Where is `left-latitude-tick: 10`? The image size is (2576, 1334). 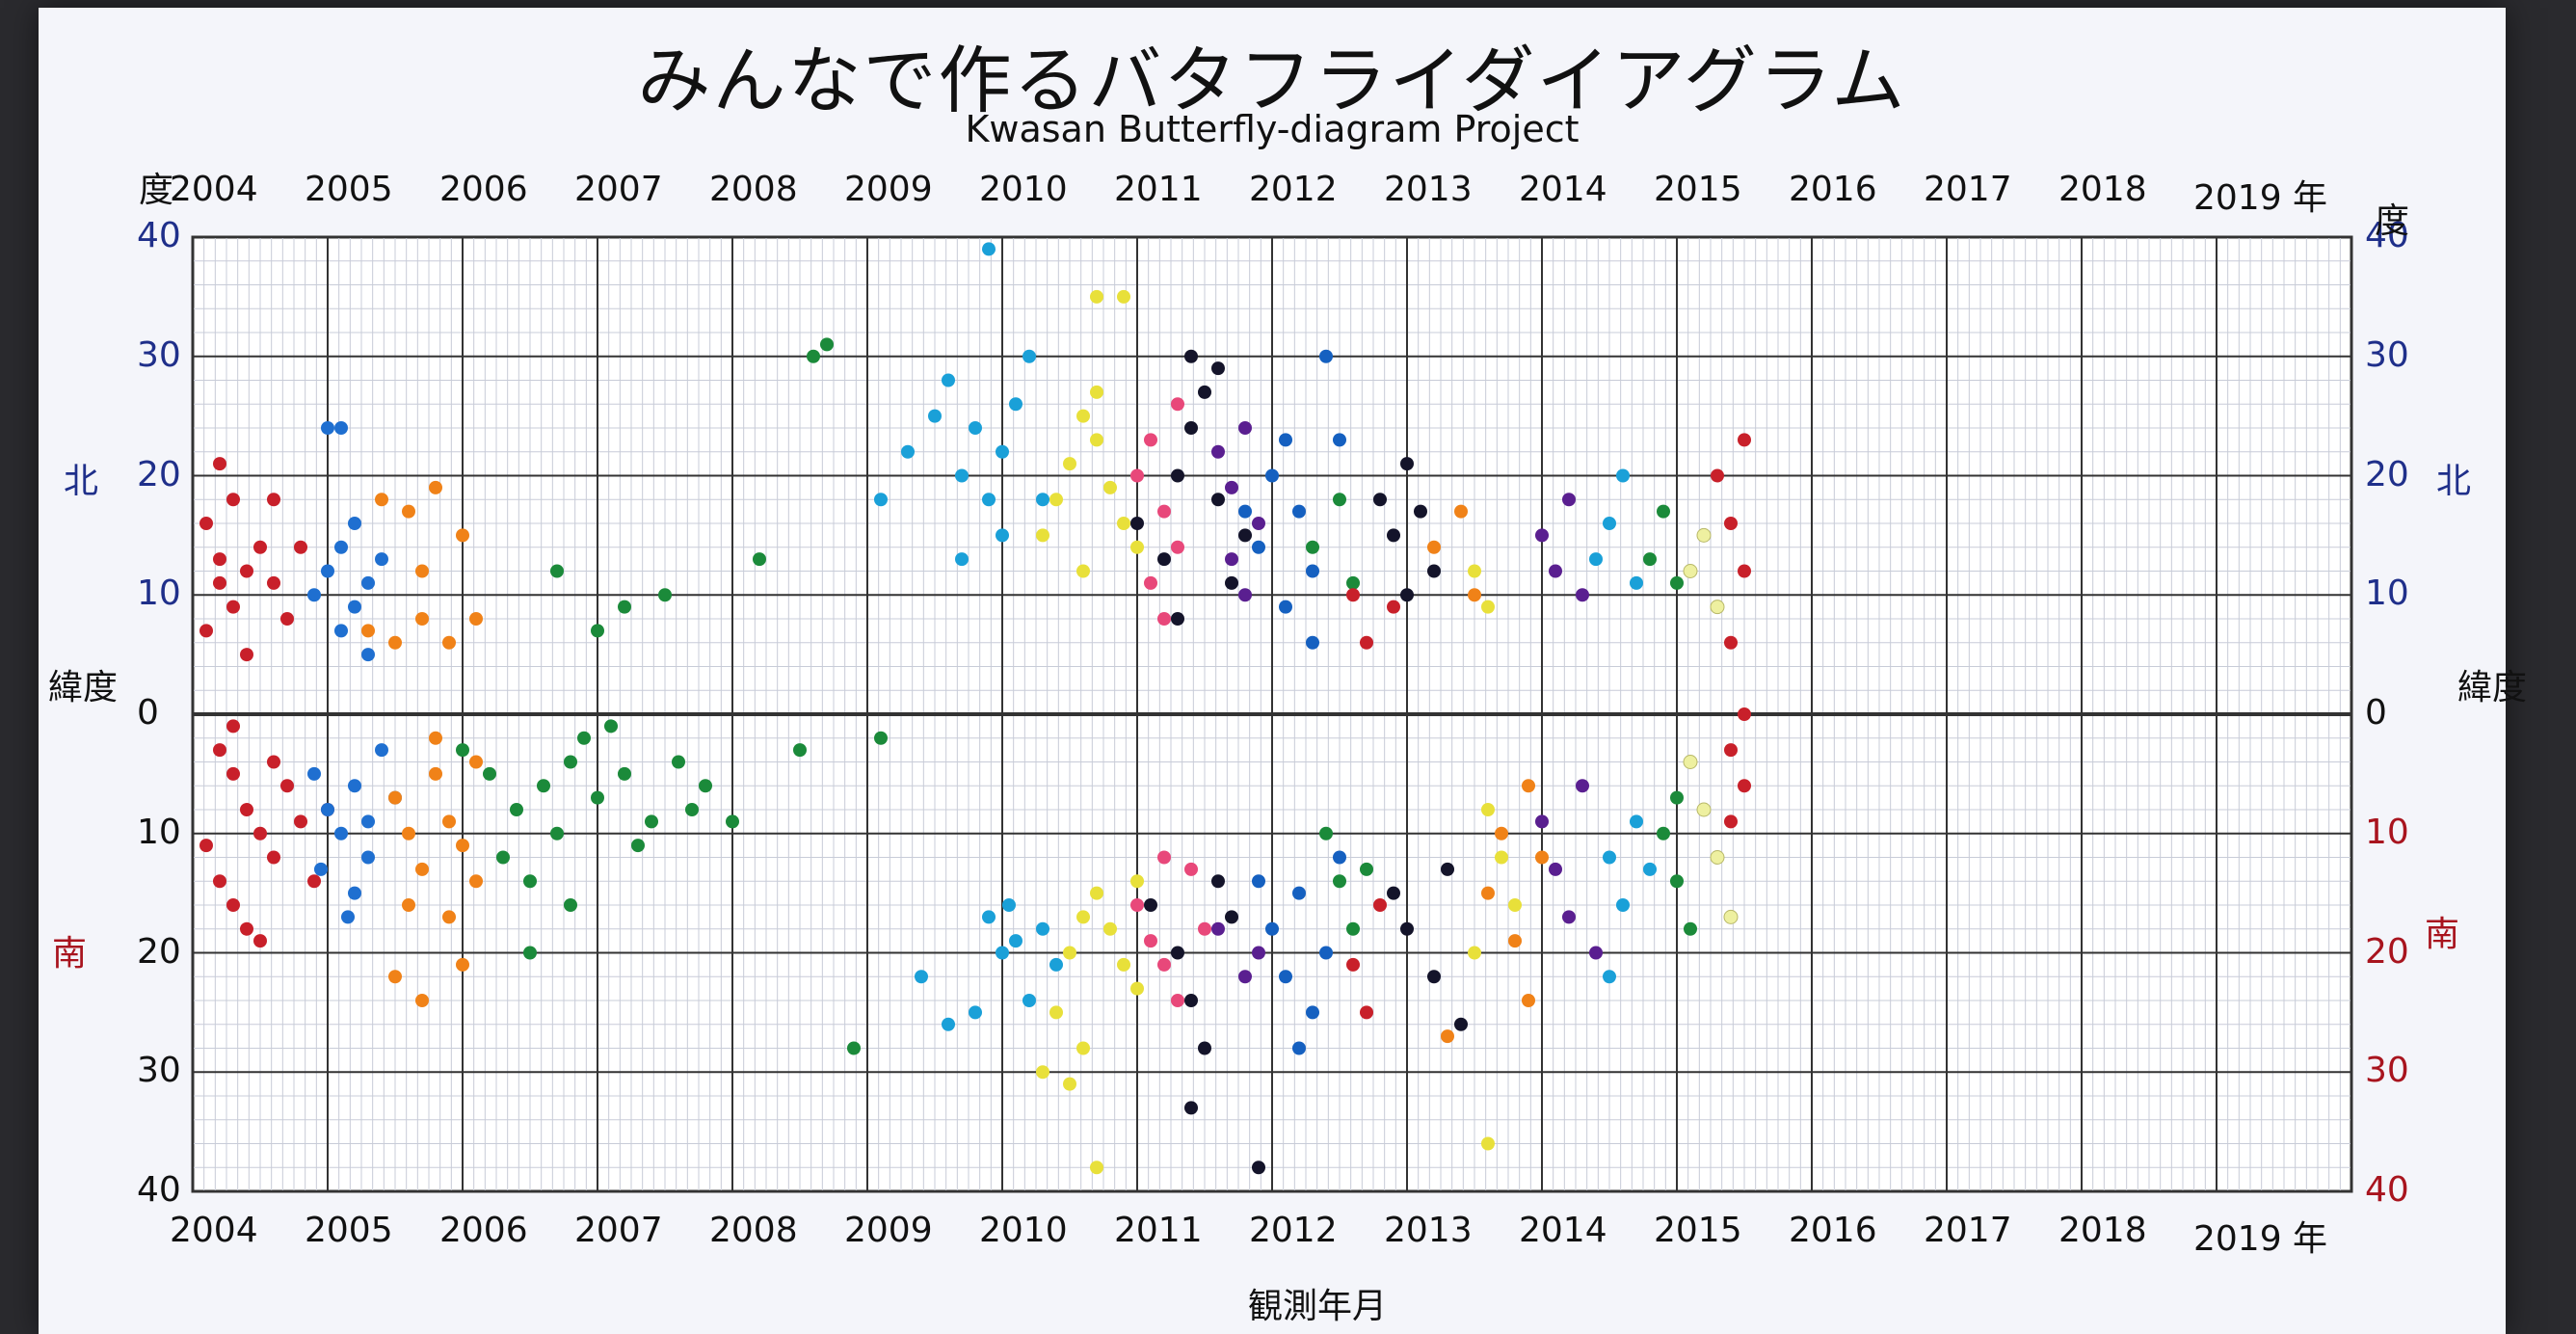
left-latitude-tick: 10 is located at coordinates (159, 832).